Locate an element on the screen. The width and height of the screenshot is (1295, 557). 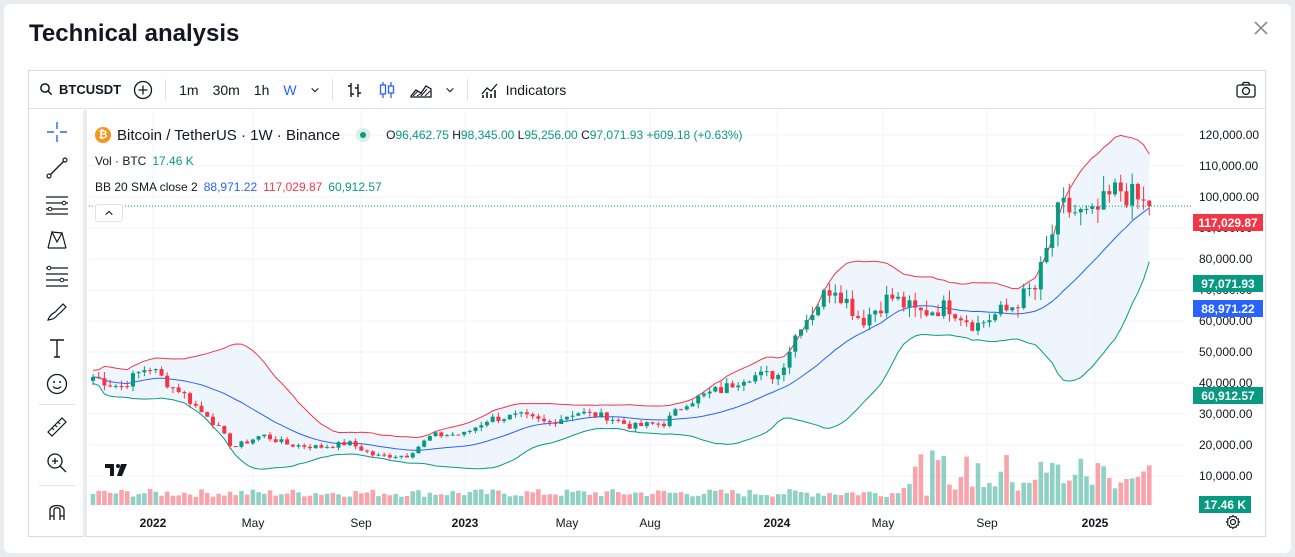
indicators-button: Indicators is located at coordinates (523, 90).